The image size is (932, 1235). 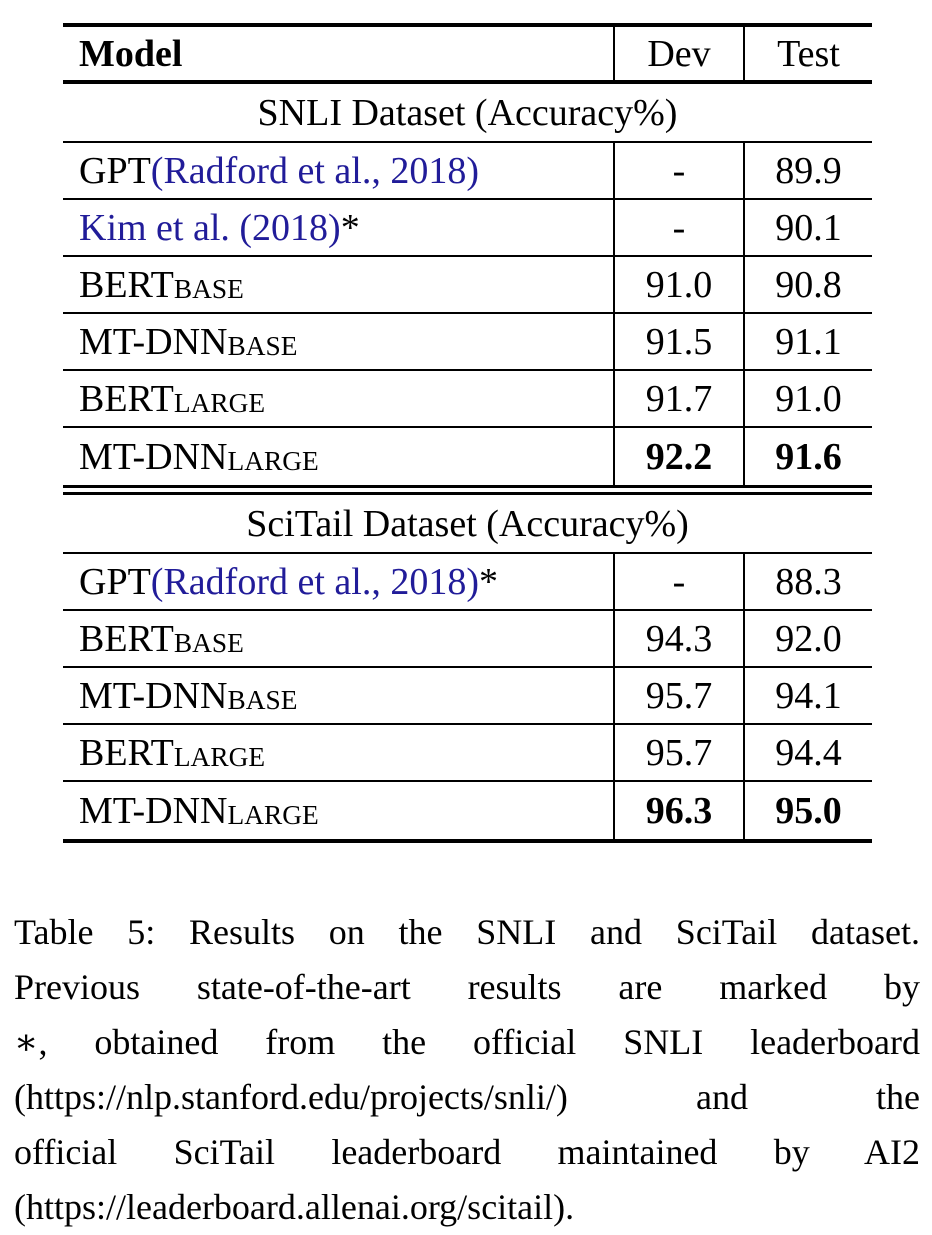 I want to click on test-cell: 94.4, so click(x=807, y=752).